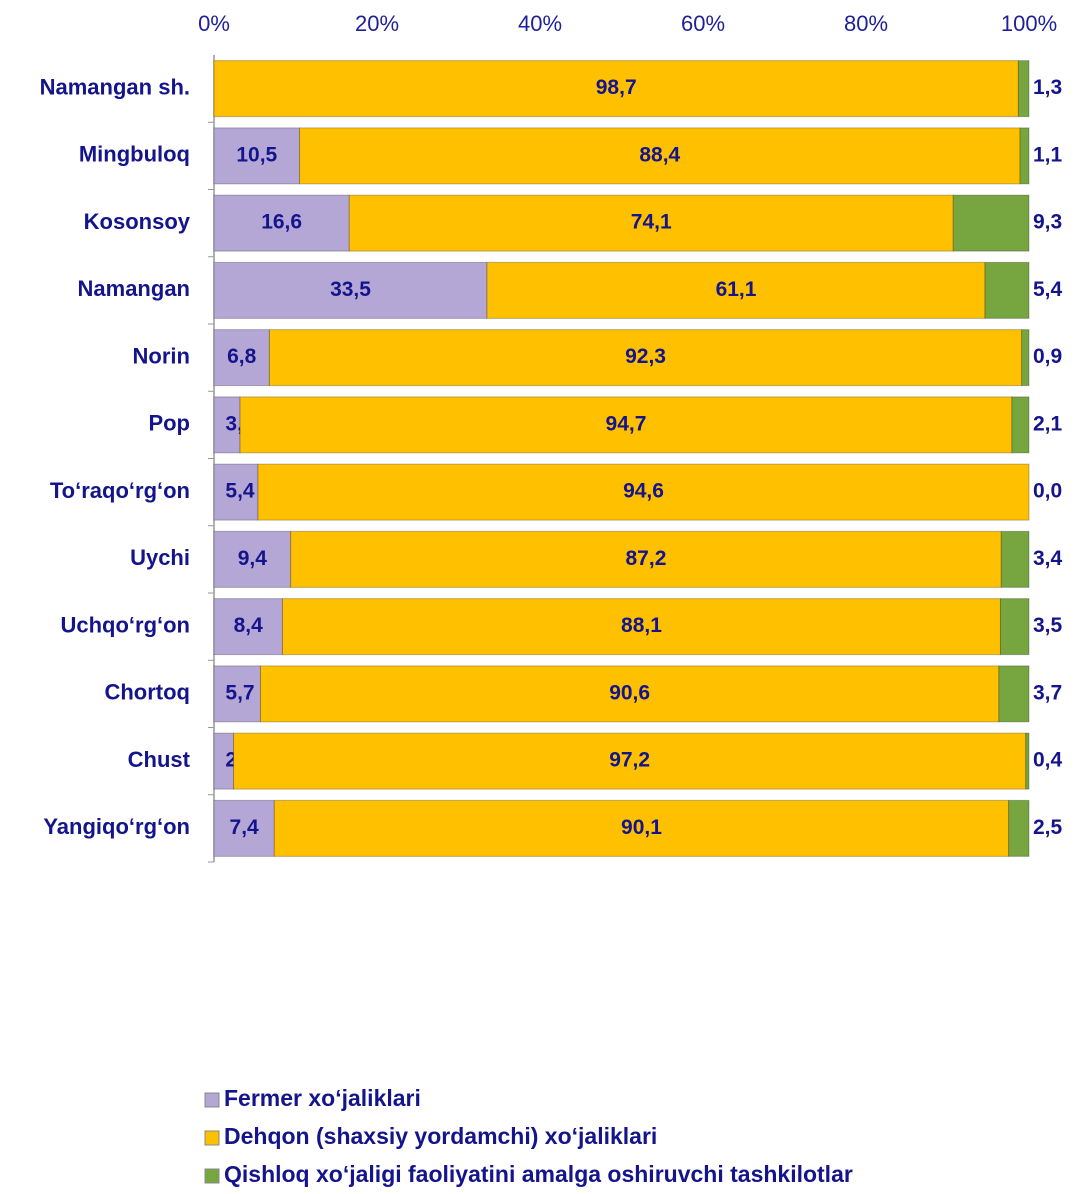 The width and height of the screenshot is (1086, 1194). I want to click on x-tick-label: 20%, so click(377, 23).